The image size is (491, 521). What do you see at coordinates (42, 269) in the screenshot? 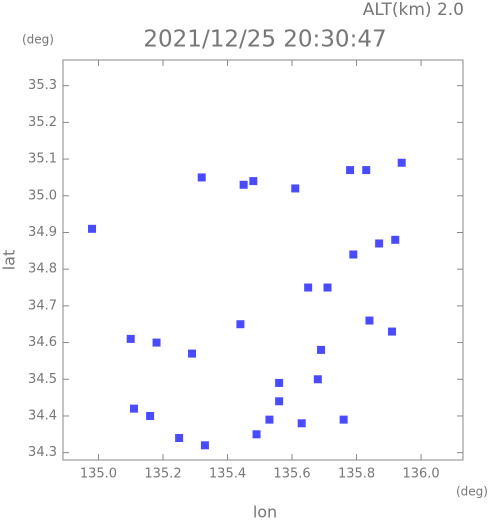
I see `y-tick-label: 34.8` at bounding box center [42, 269].